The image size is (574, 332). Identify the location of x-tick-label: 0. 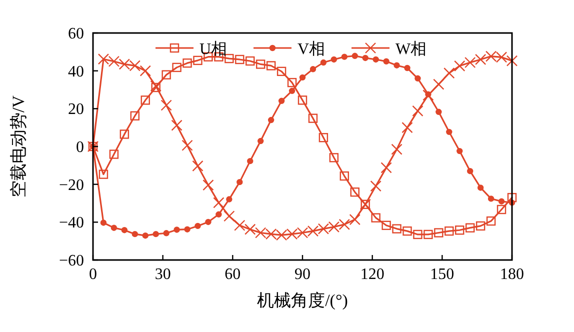
(93, 274).